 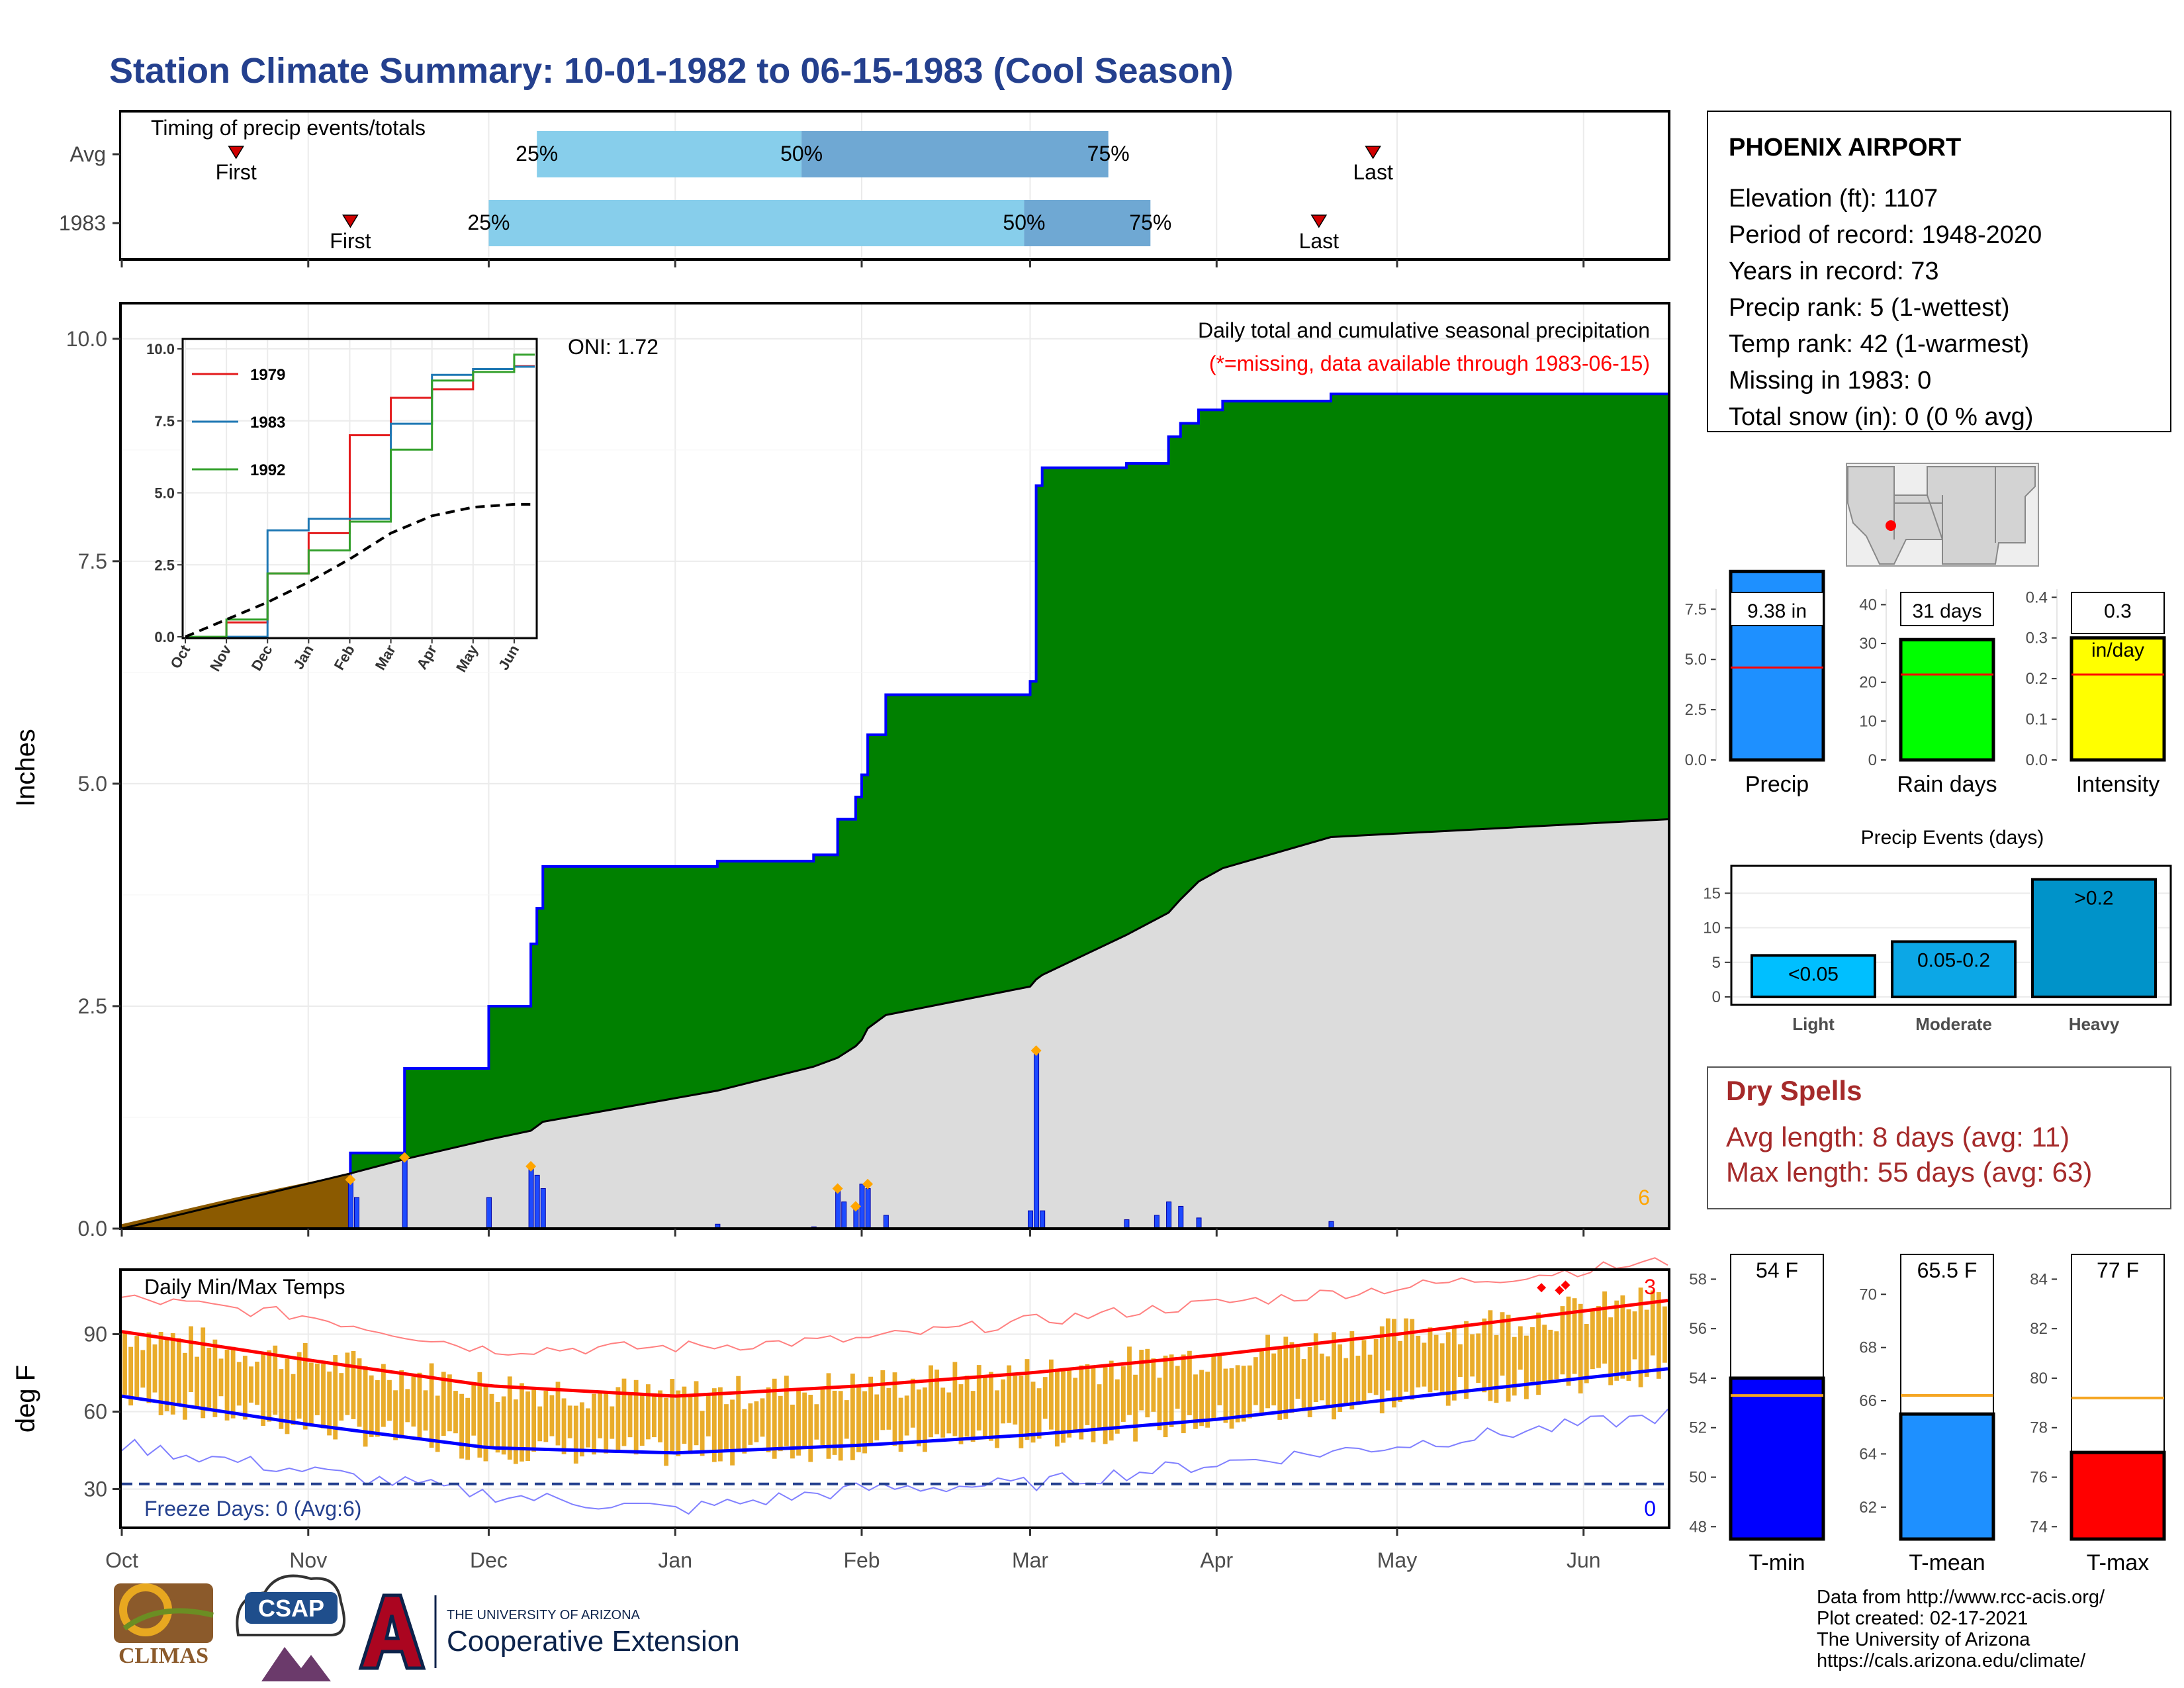 What do you see at coordinates (160, 349) in the screenshot?
I see `inset-y-tick-label: 10.0` at bounding box center [160, 349].